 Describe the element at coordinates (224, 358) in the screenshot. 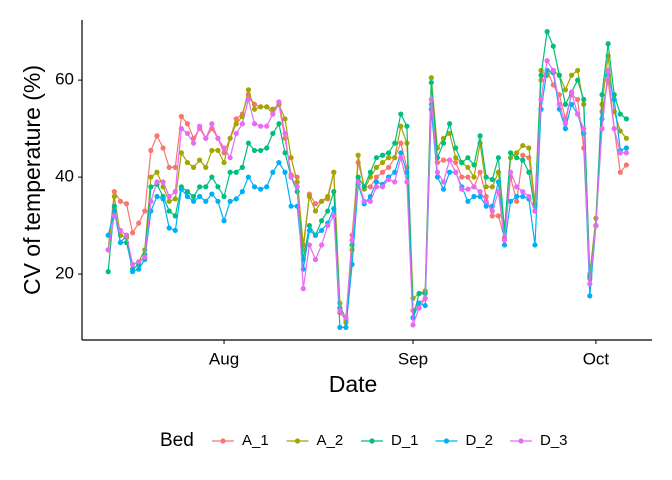

I see `x-tick-label: Aug` at that location.